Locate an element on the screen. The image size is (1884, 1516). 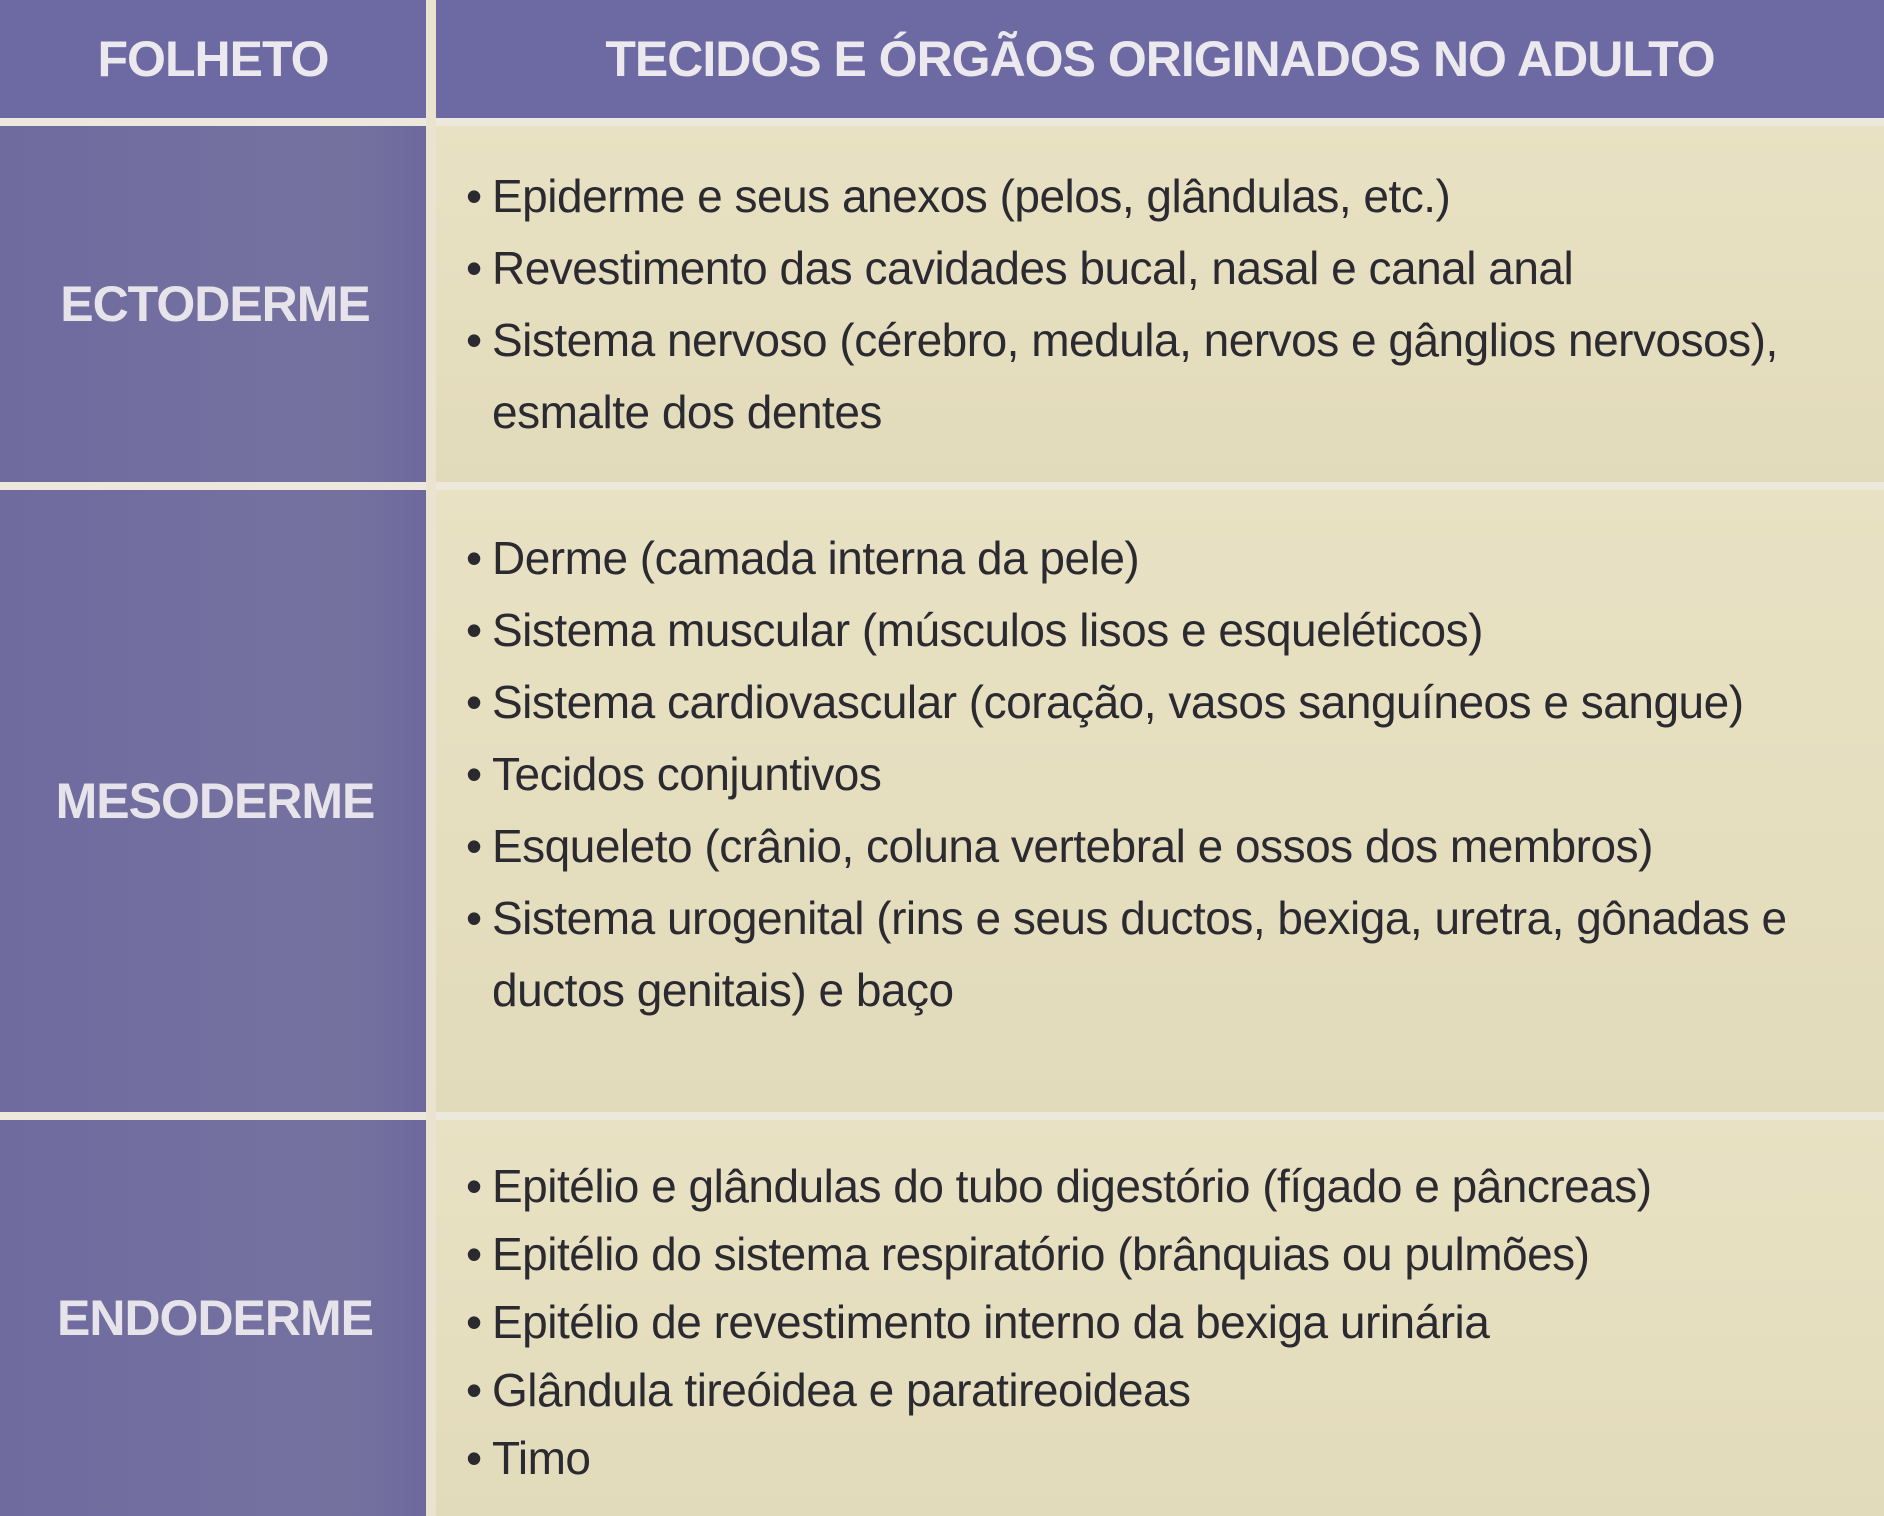
row-label: ENDODERME is located at coordinates (215, 1318).